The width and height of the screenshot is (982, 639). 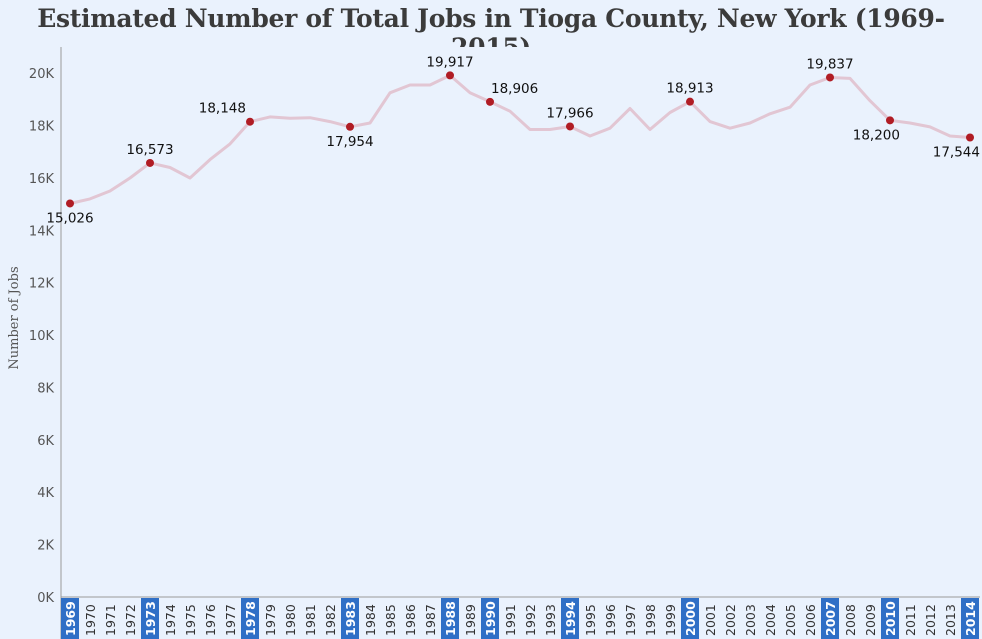 I want to click on x-tick-label: 1990, so click(x=490, y=618).